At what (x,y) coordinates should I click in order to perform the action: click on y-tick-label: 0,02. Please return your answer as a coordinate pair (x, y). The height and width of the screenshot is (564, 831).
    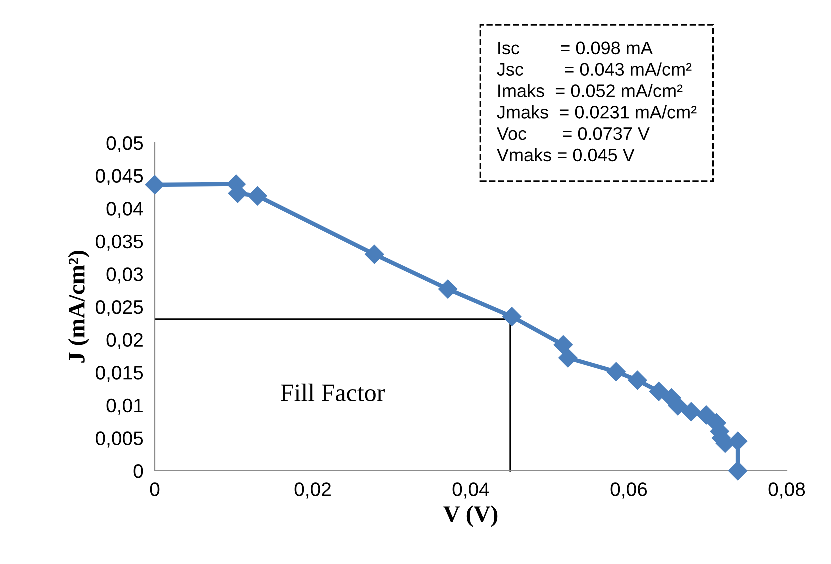
    Looking at the image, I should click on (124, 341).